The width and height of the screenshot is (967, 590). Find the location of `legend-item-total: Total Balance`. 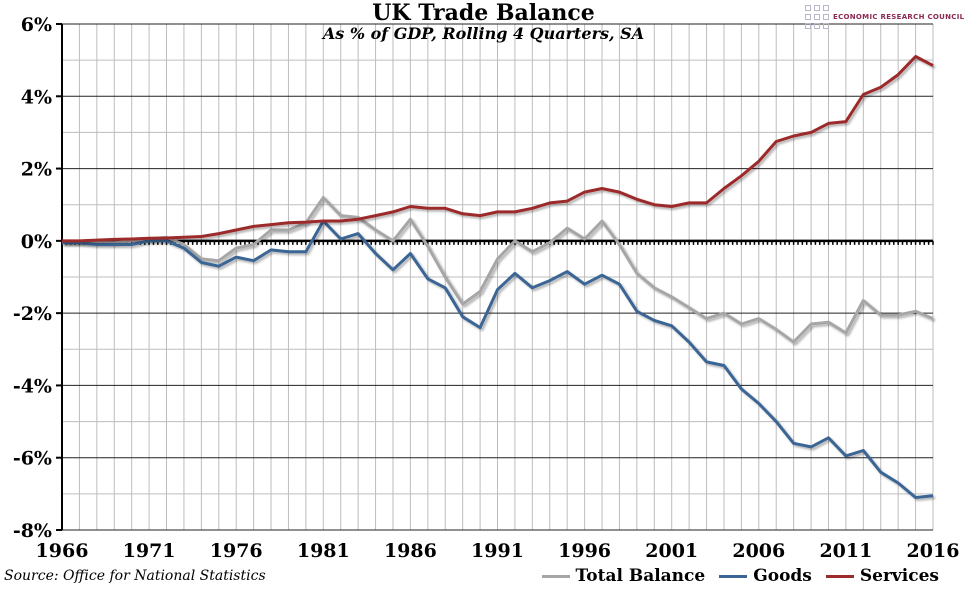

legend-item-total: Total Balance is located at coordinates (623, 576).